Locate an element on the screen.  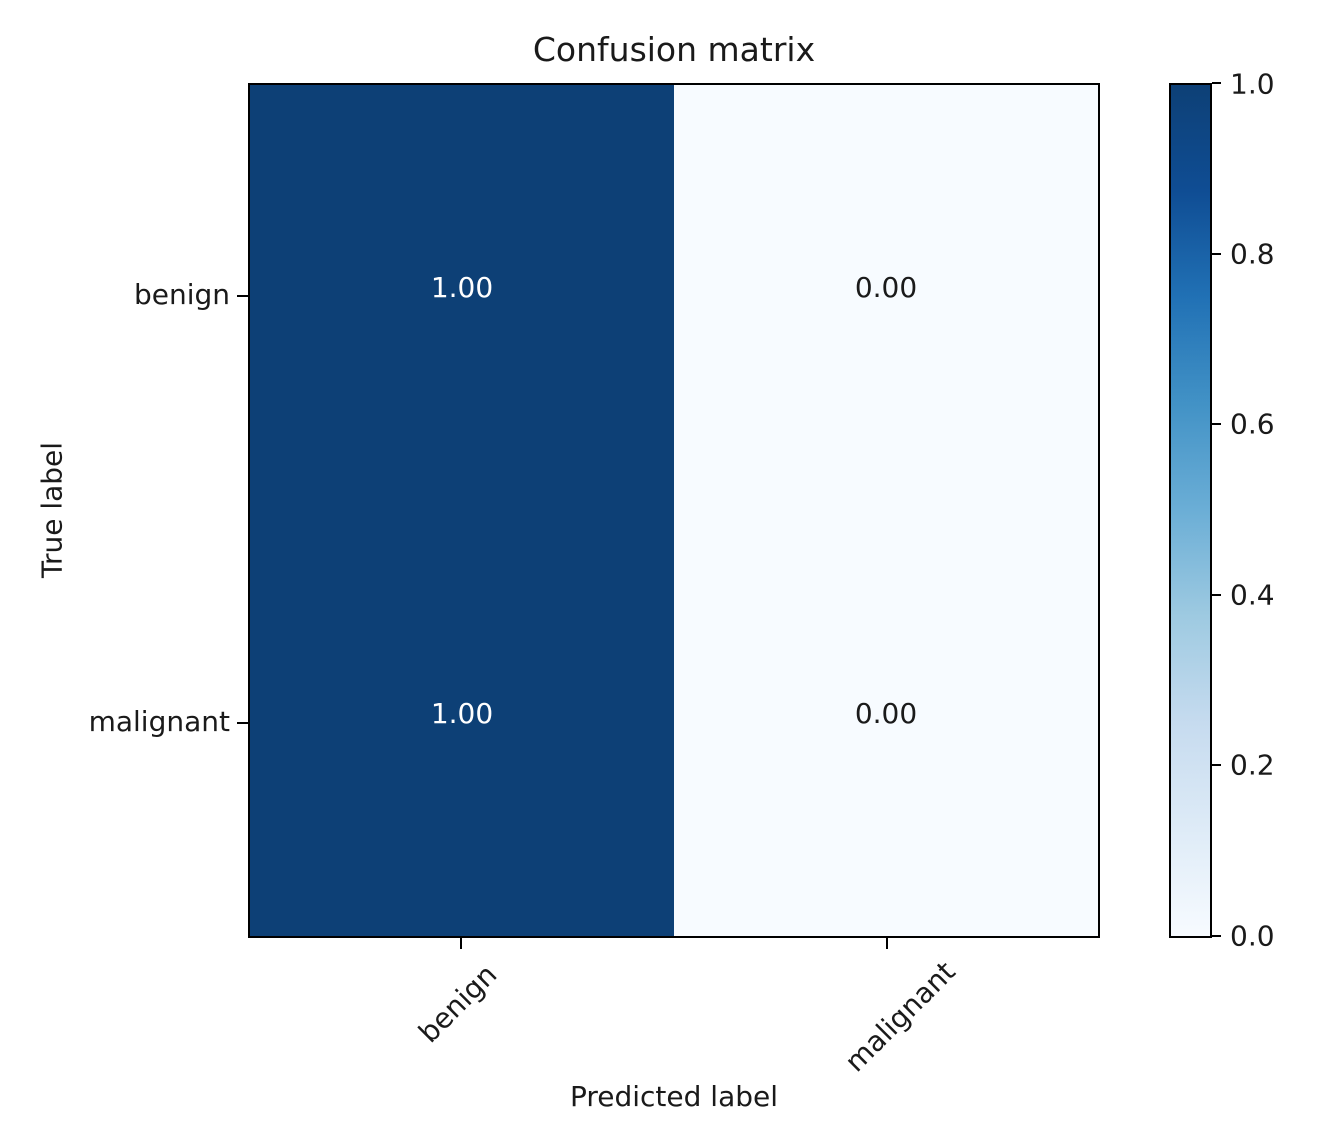
heatmap-cell-true-malignant-pred-benign: 1.00 is located at coordinates (462, 723).